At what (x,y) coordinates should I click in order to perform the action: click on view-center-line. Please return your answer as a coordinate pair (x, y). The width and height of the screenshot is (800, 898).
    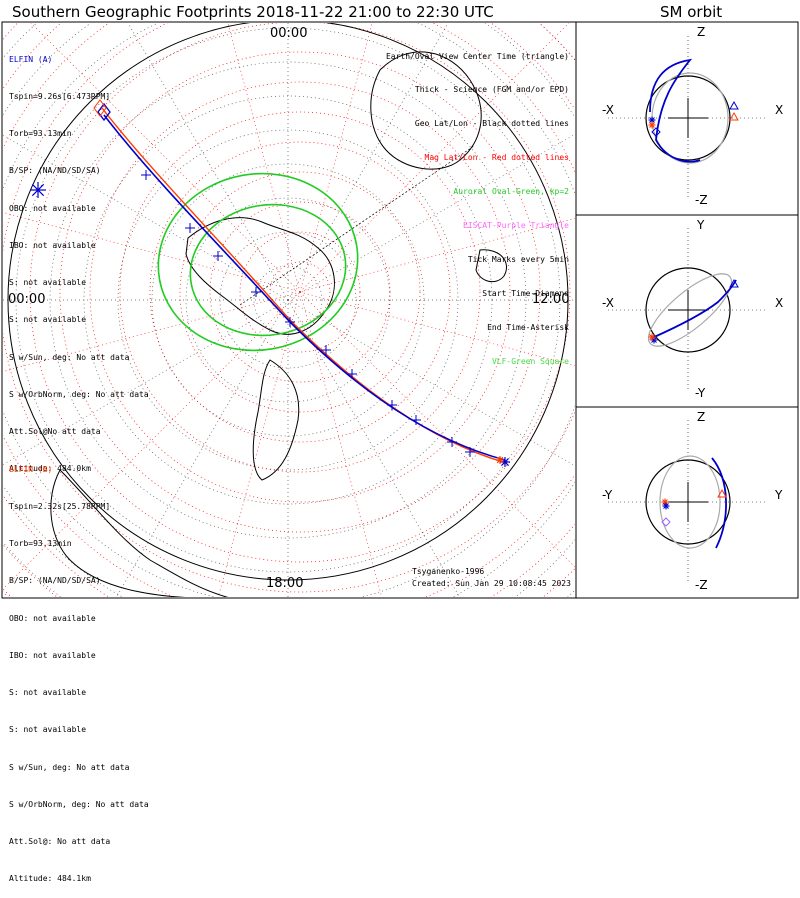
    Looking at the image, I should click on (357, 225).